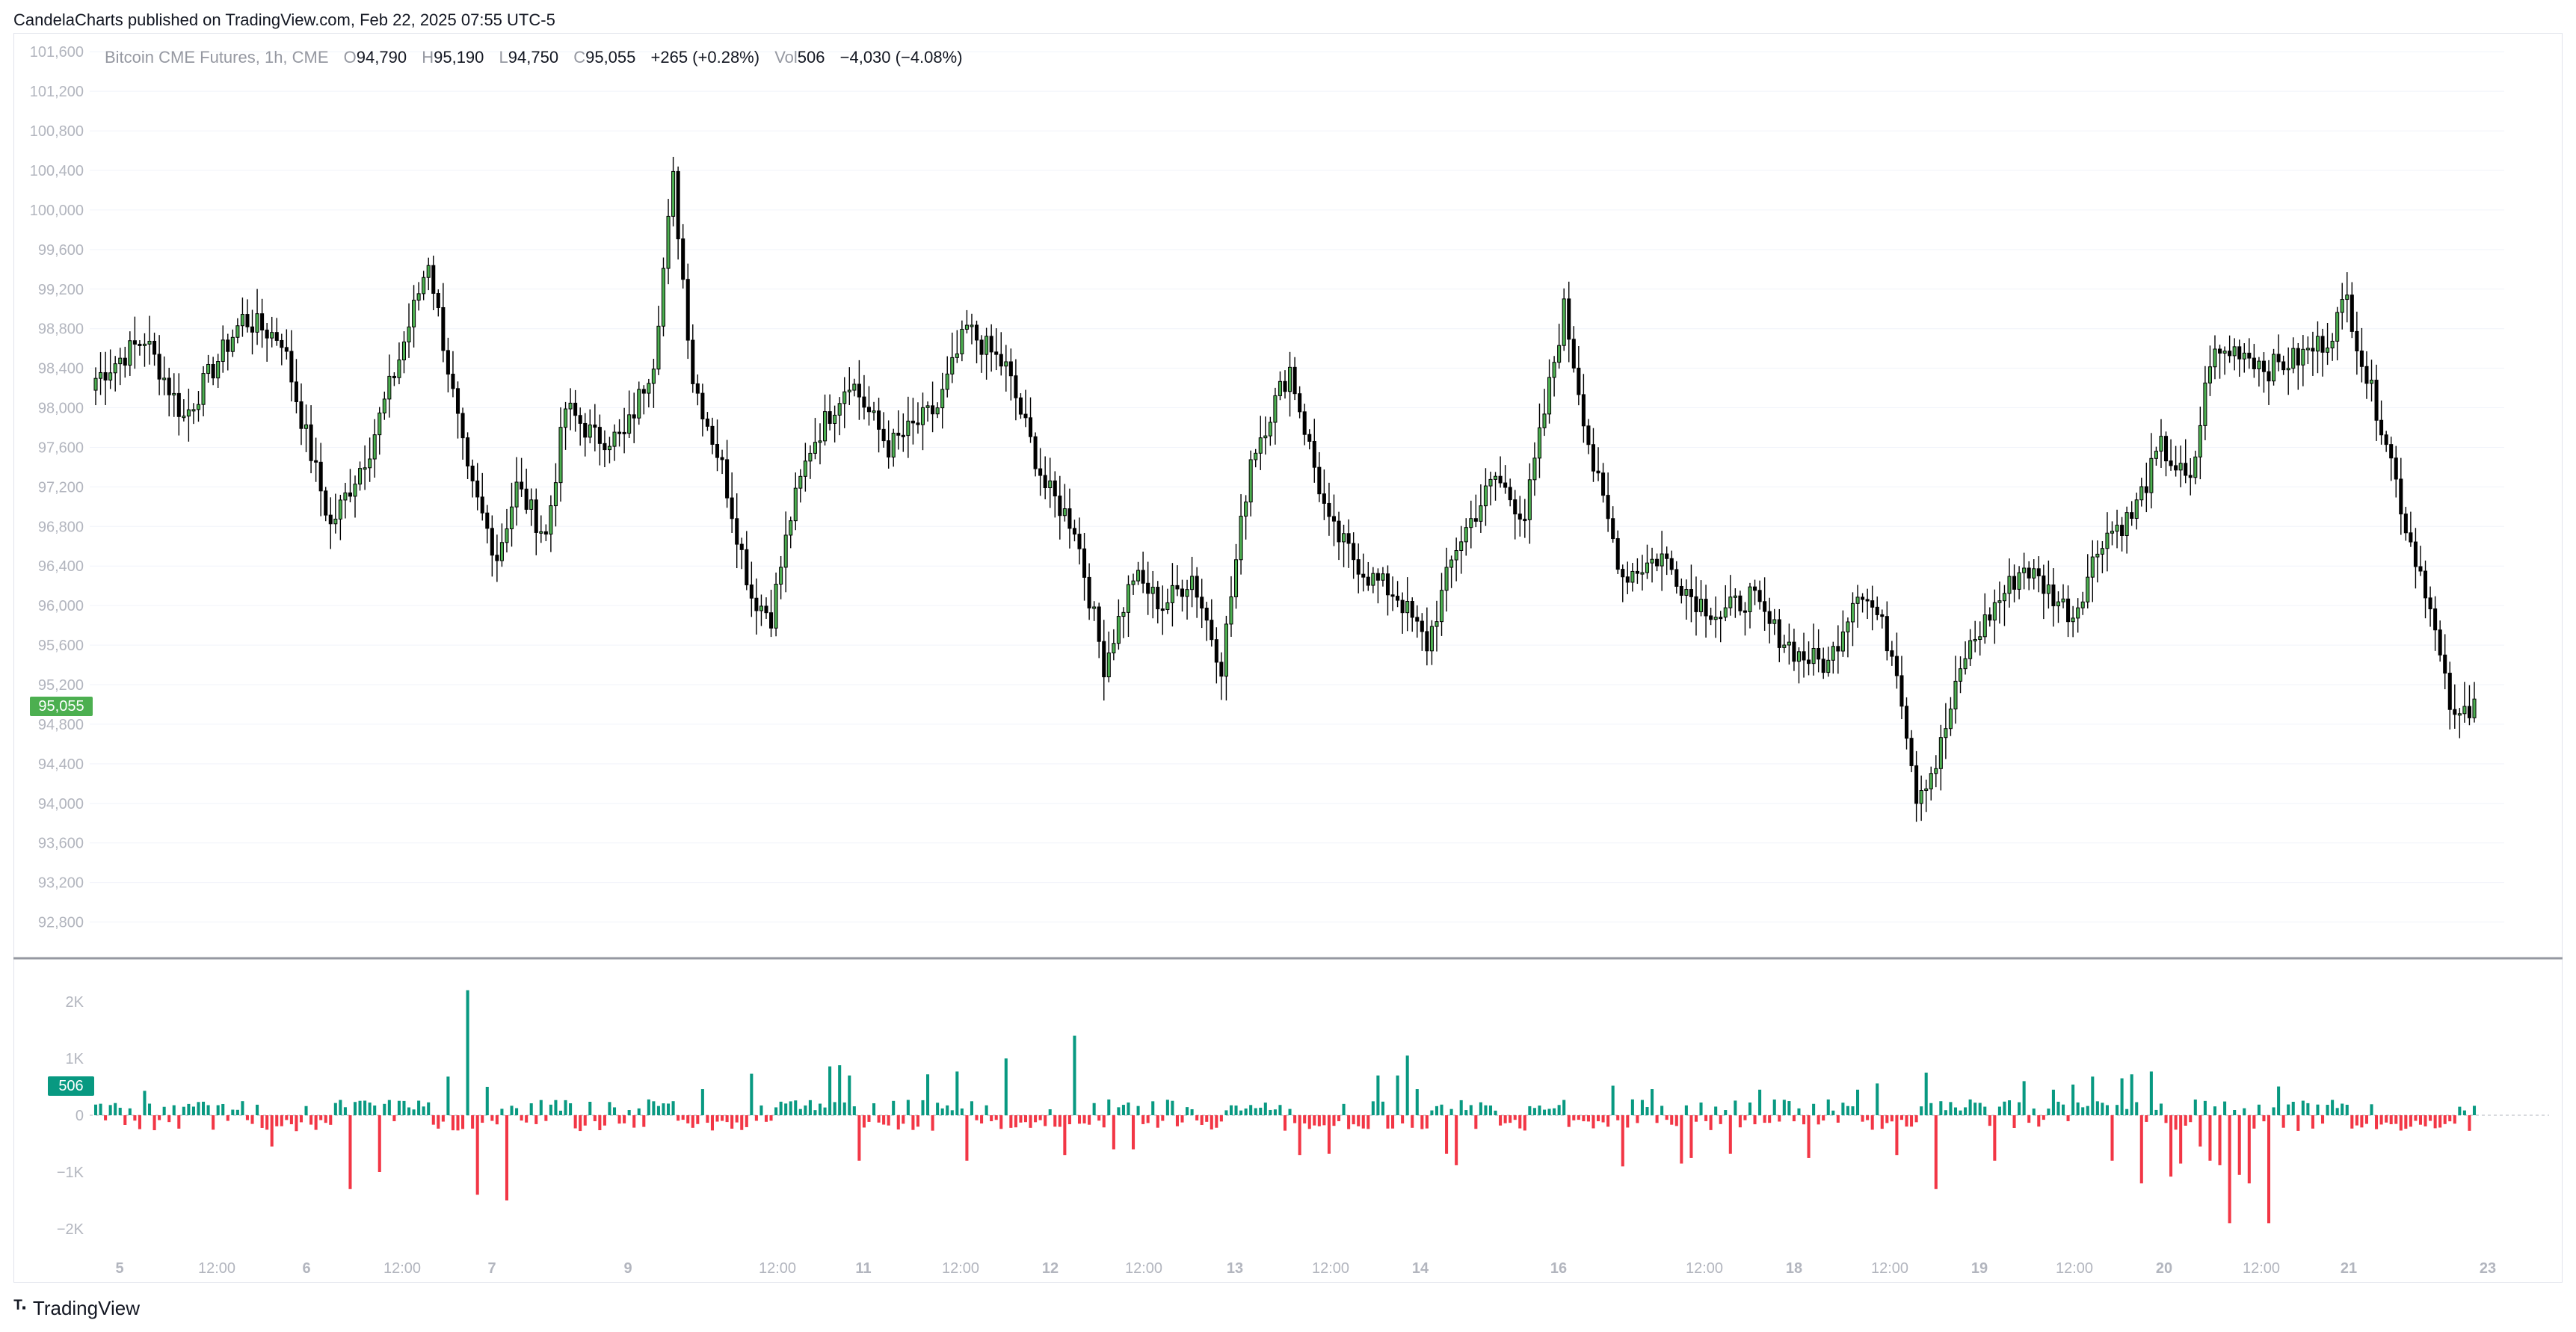  I want to click on x-tick-label: 12:00, so click(1889, 1269).